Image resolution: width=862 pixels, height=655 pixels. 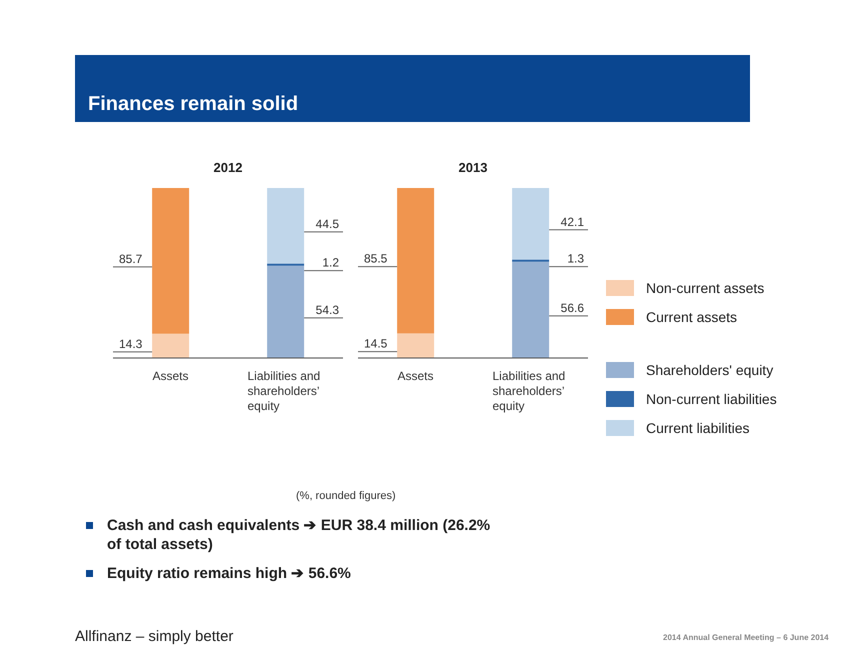 What do you see at coordinates (710, 370) in the screenshot?
I see `legend-label: Shareholders' equity` at bounding box center [710, 370].